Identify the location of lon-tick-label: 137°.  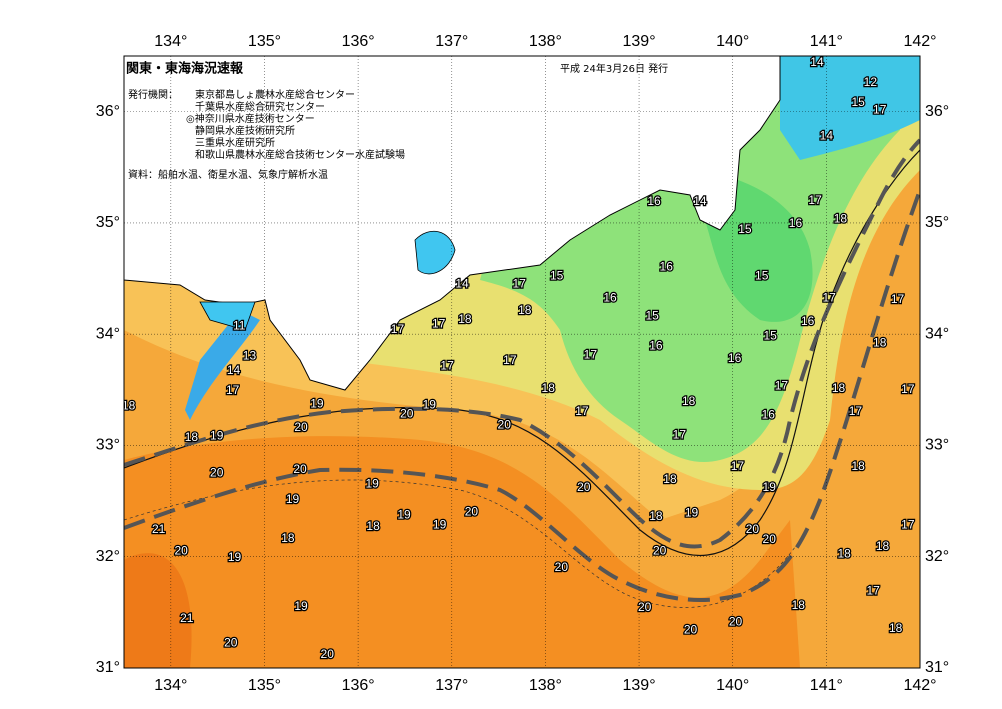
(451, 685).